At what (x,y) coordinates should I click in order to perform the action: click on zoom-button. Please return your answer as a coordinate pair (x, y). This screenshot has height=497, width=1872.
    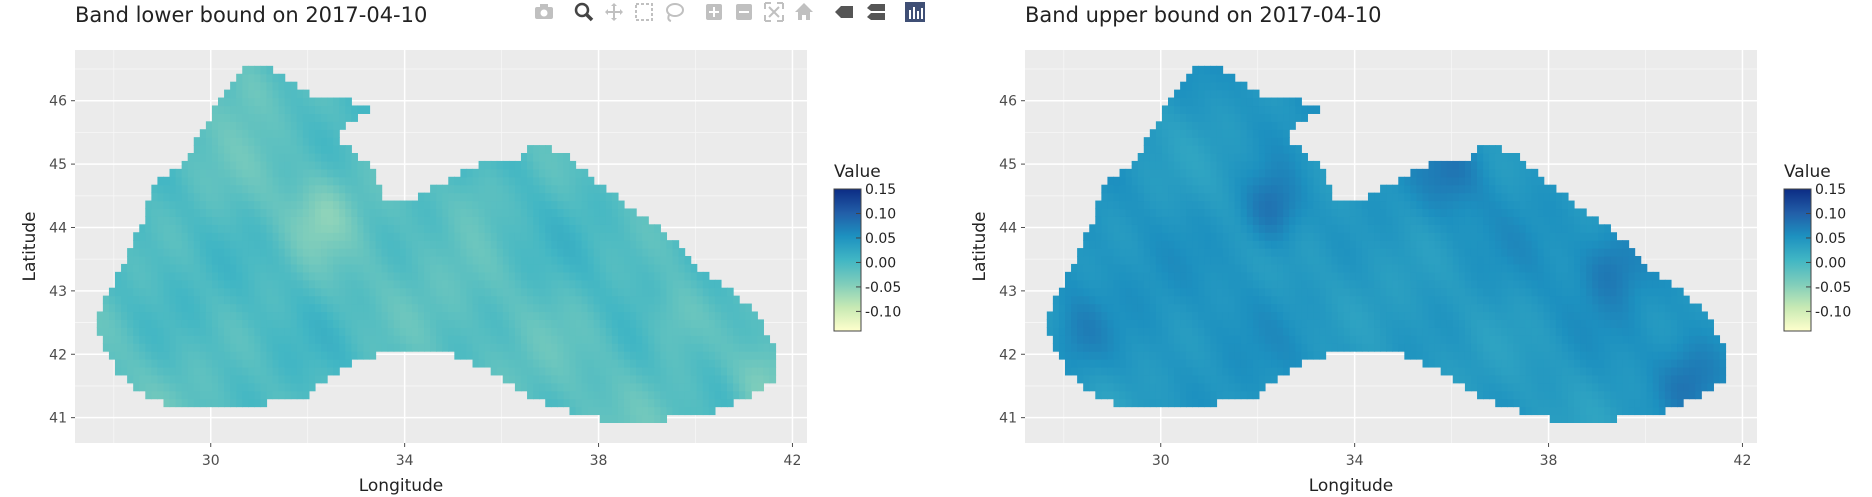
    Looking at the image, I should click on (584, 12).